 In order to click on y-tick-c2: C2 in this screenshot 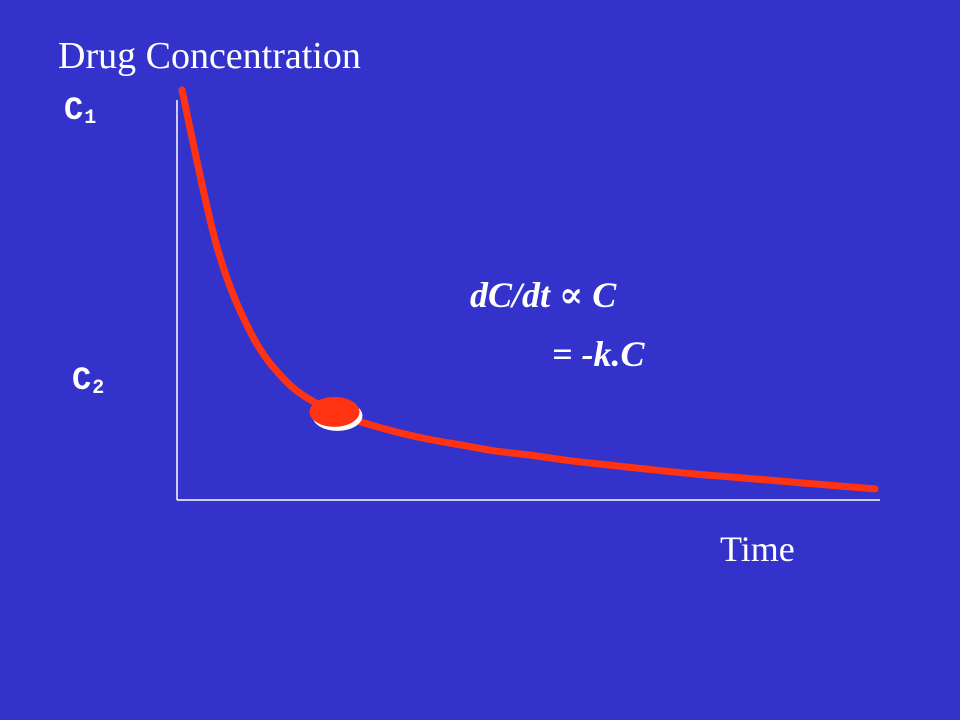, I will do `click(88, 381)`.